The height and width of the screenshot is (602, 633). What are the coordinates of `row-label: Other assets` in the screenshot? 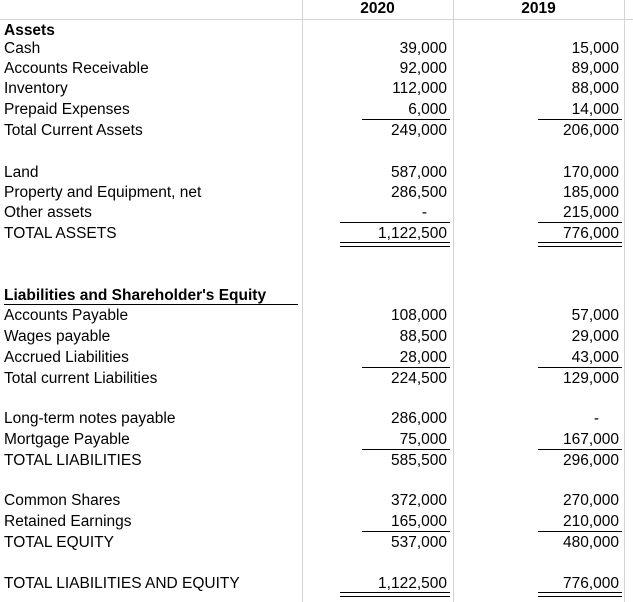 It's located at (48, 212).